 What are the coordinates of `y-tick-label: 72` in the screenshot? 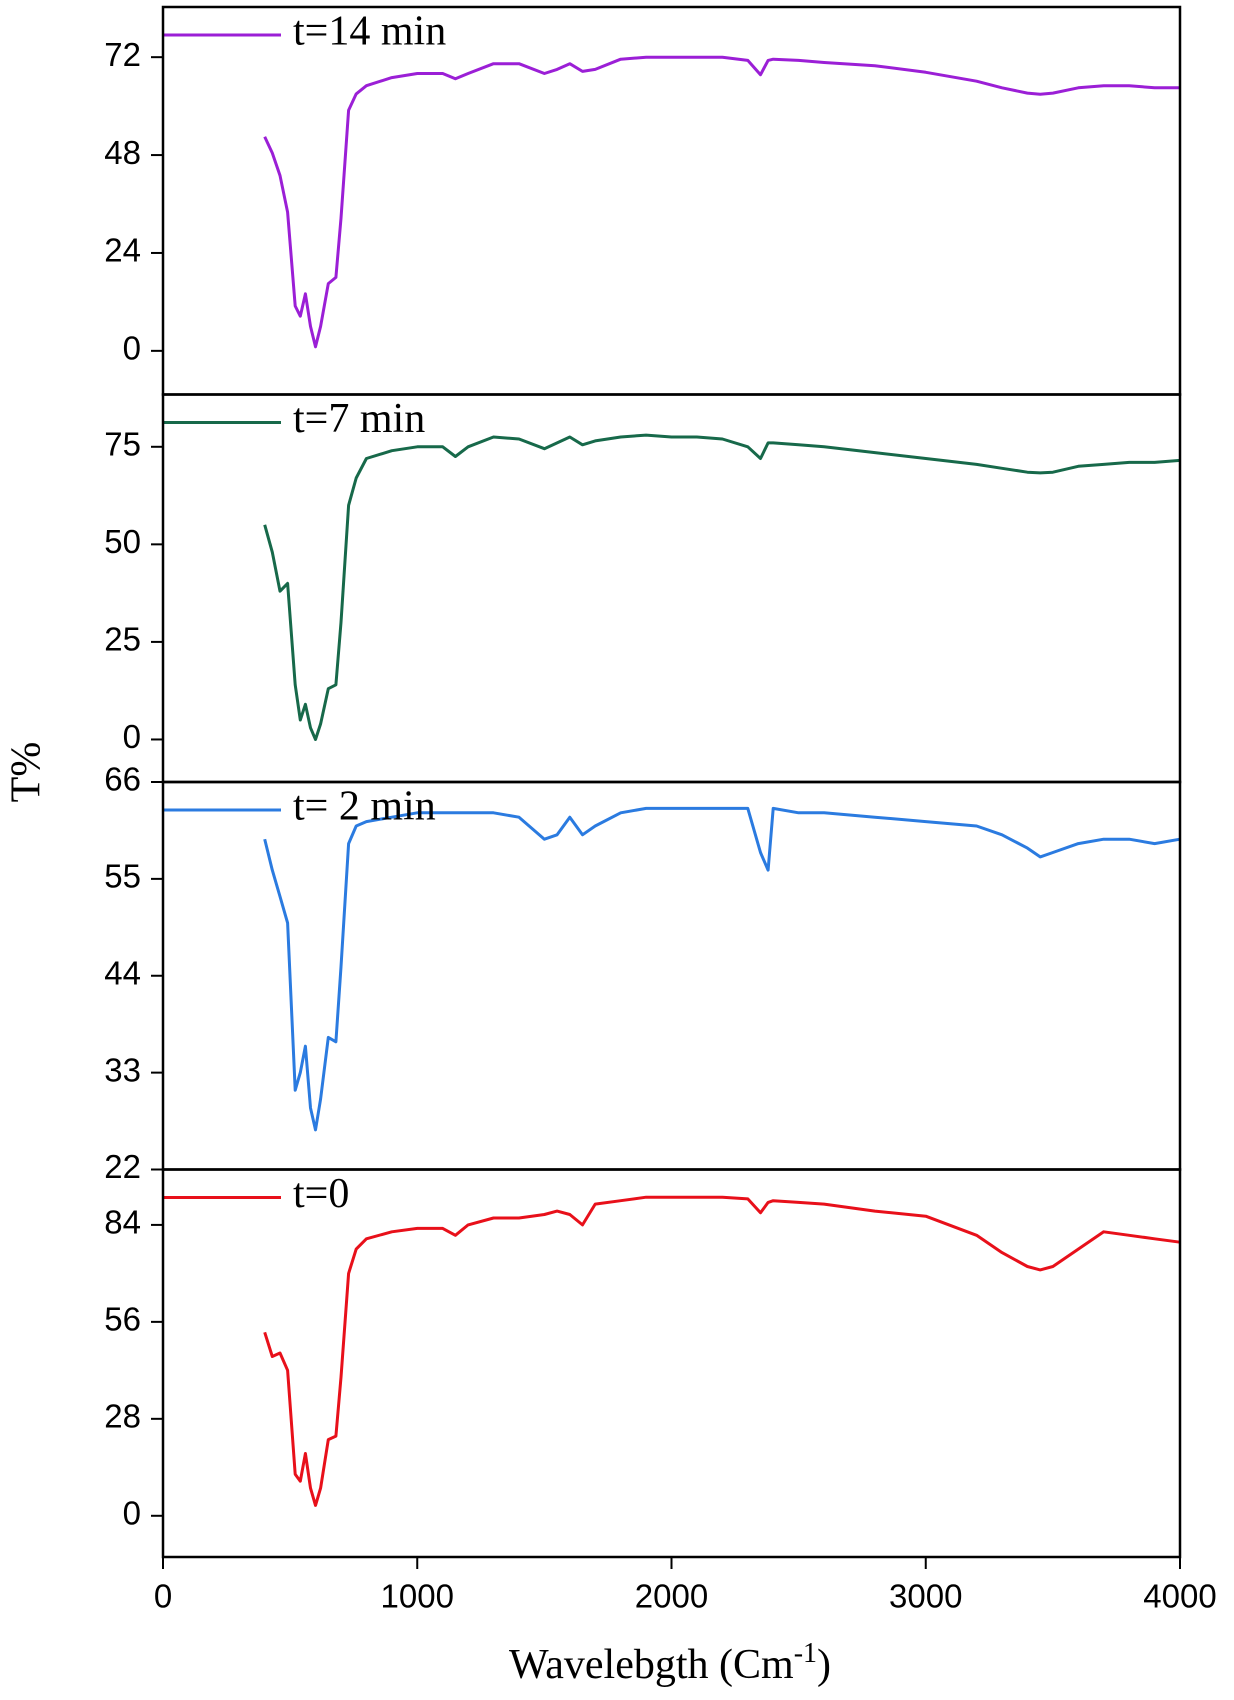 It's located at (122, 54).